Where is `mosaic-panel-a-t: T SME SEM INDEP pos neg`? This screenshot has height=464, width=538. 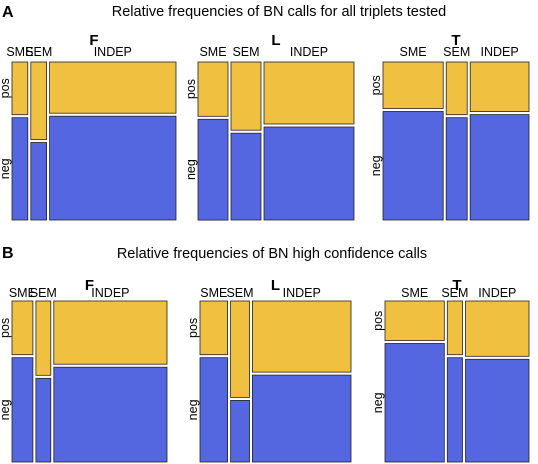 mosaic-panel-a-t: T SME SEM INDEP pos neg is located at coordinates (449, 126).